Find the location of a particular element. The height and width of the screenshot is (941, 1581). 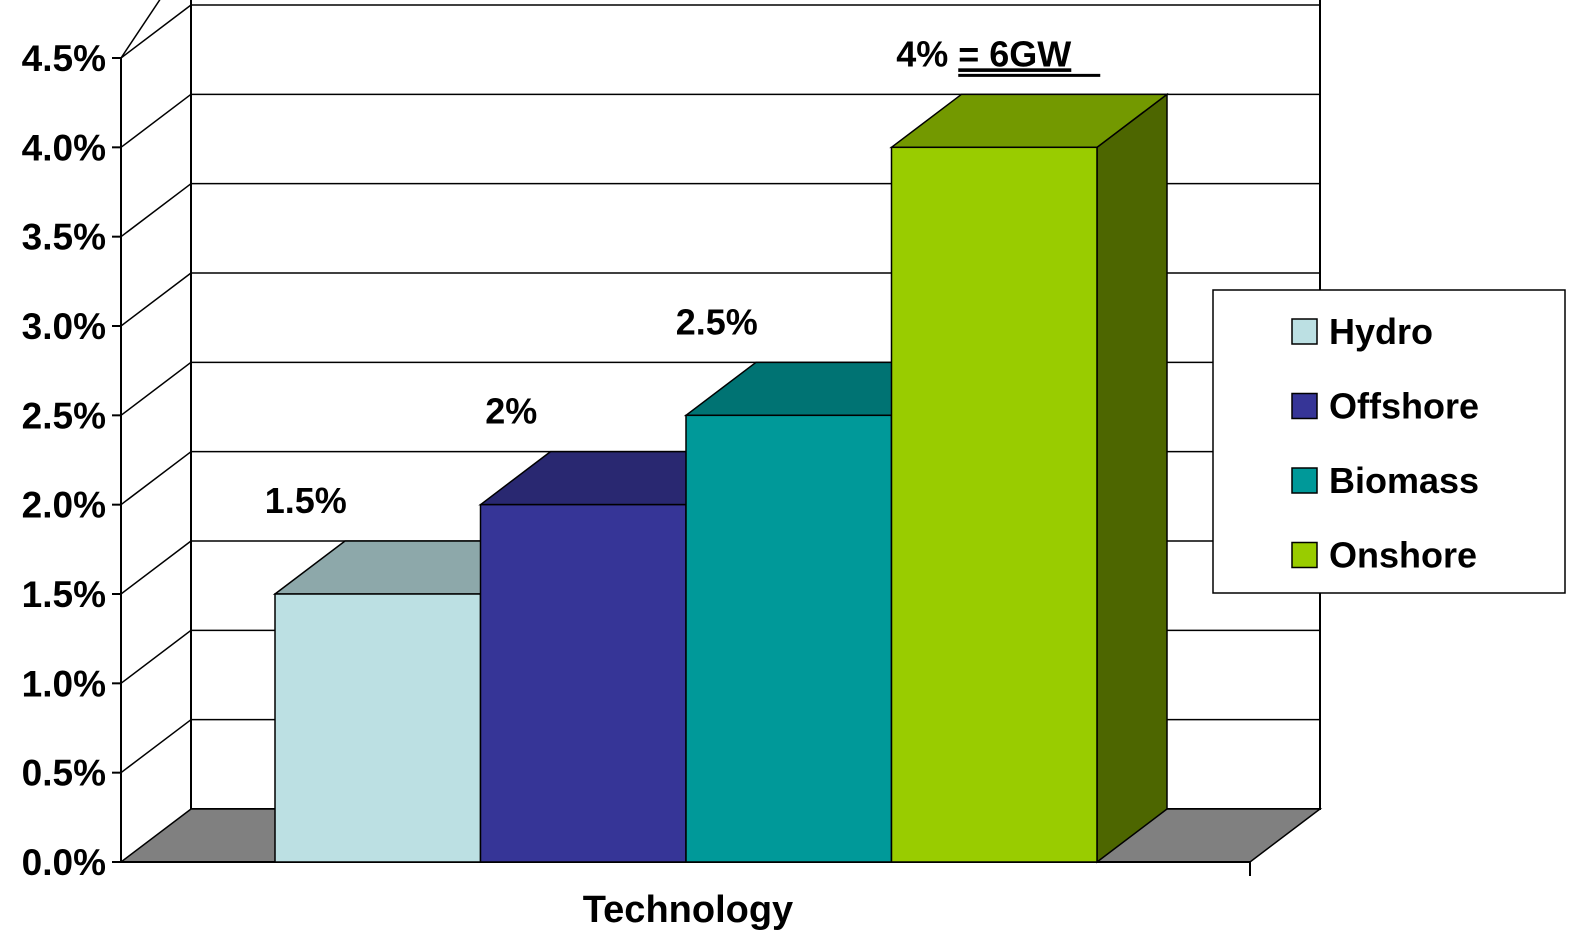

y-tick-label: 0.0% is located at coordinates (64, 862).